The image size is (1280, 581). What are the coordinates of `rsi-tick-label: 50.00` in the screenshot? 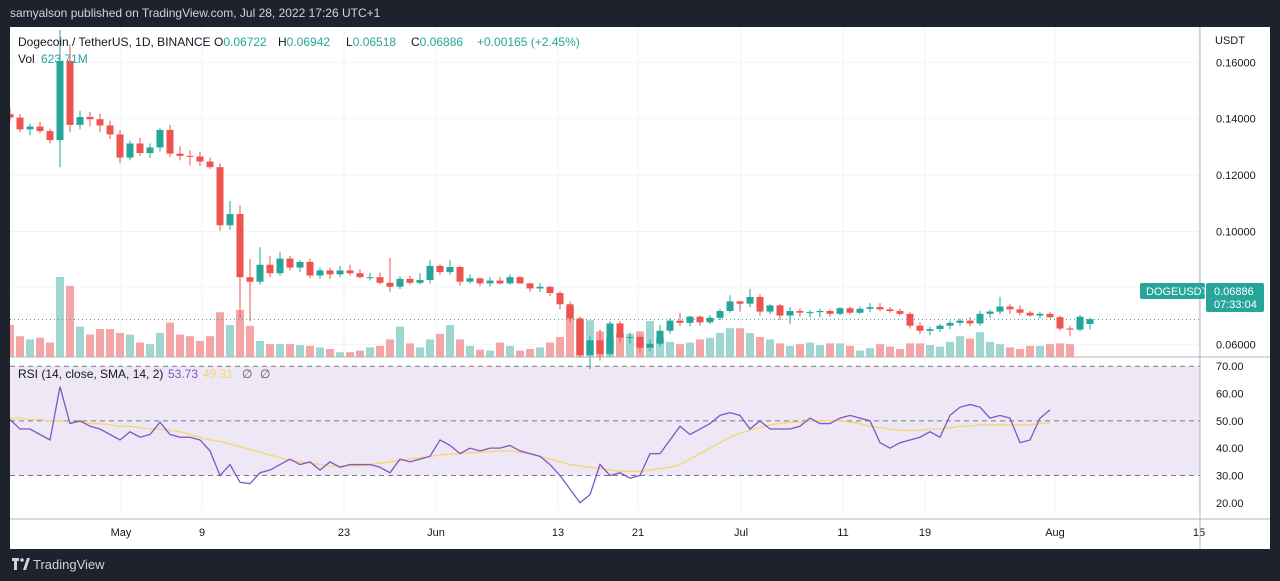 It's located at (1230, 422).